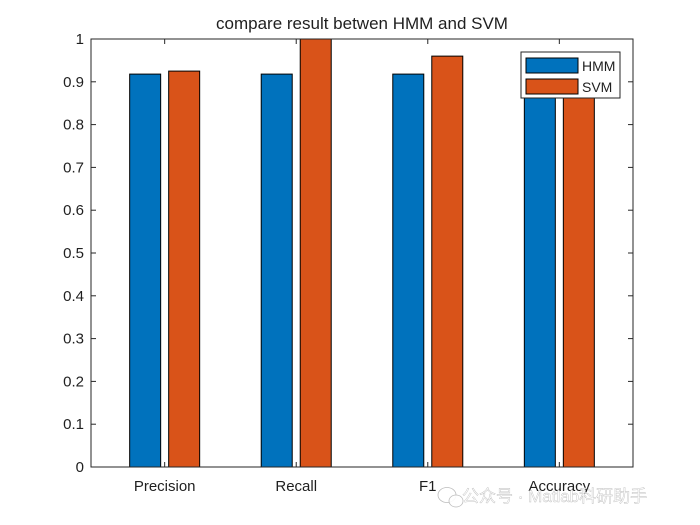  Describe the element at coordinates (73, 253) in the screenshot. I see `y-tick-label: 0.5` at that location.